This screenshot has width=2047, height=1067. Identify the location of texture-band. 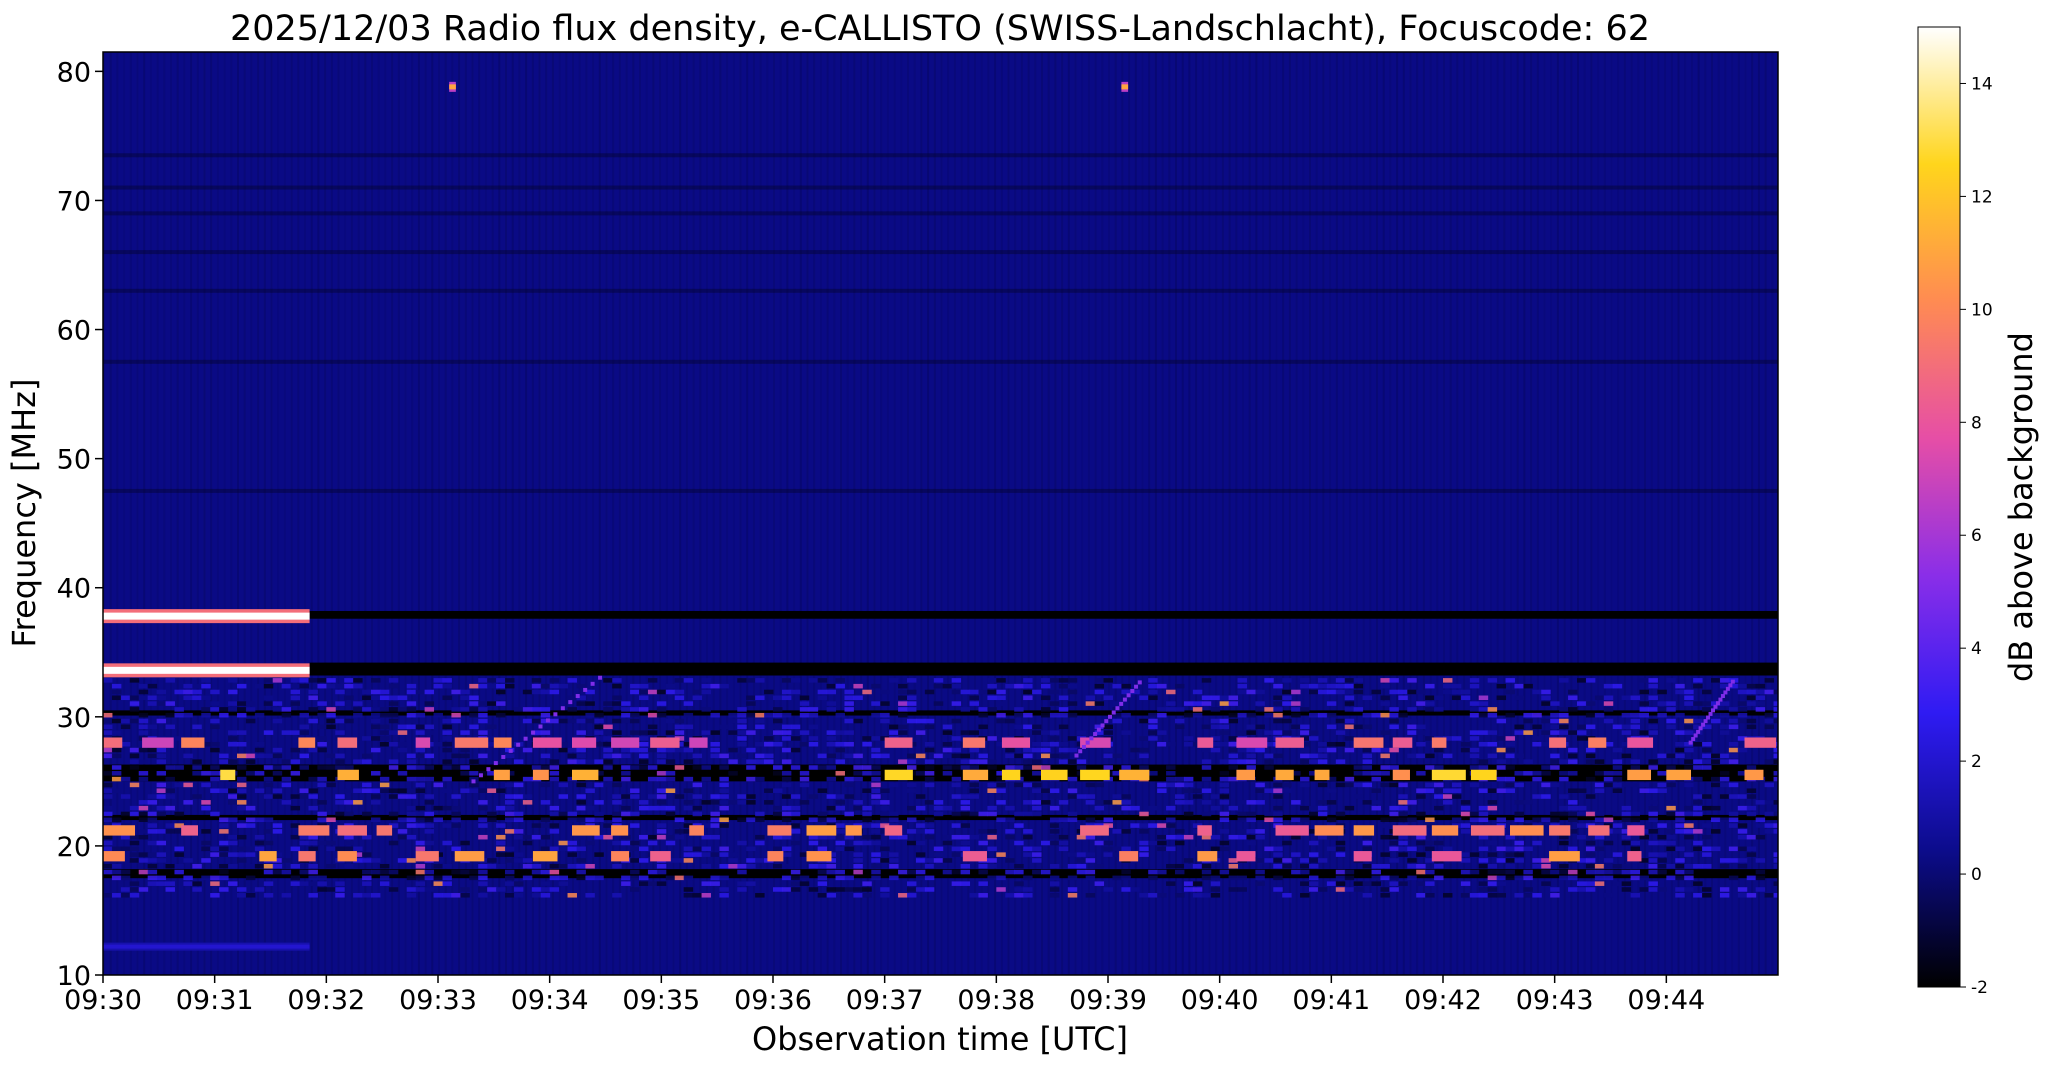
(940, 290).